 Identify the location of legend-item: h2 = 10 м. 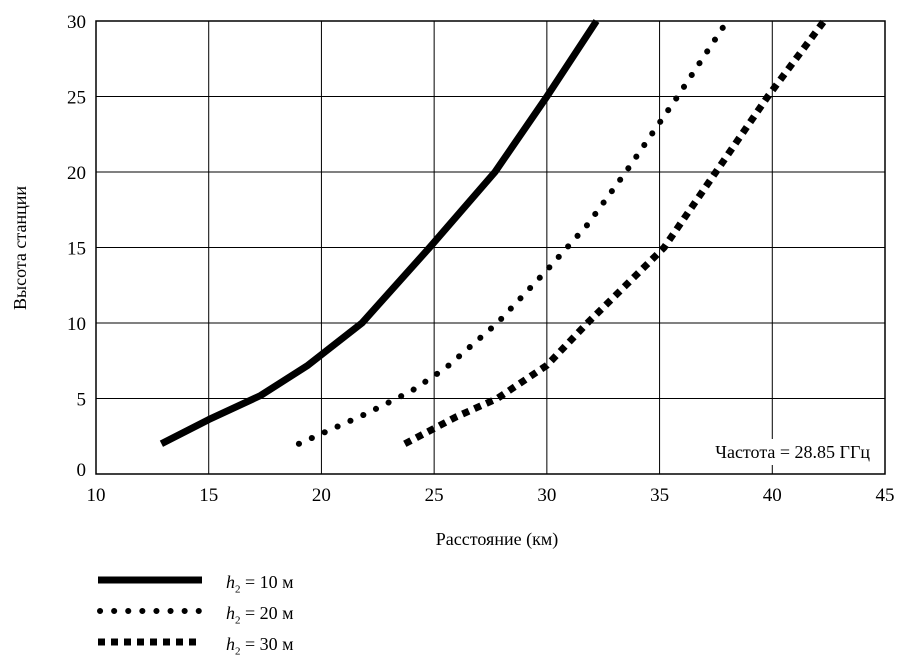
(226, 585).